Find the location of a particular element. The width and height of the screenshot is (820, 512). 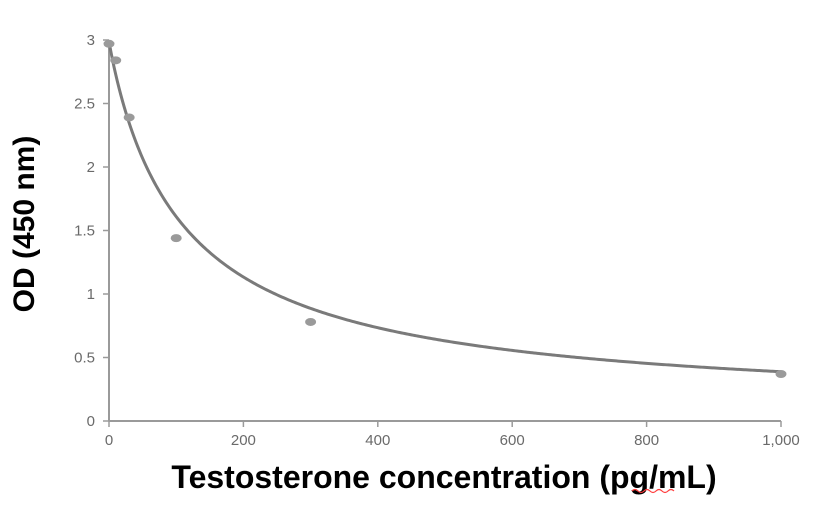

x-tick-label: 0 is located at coordinates (109, 440).